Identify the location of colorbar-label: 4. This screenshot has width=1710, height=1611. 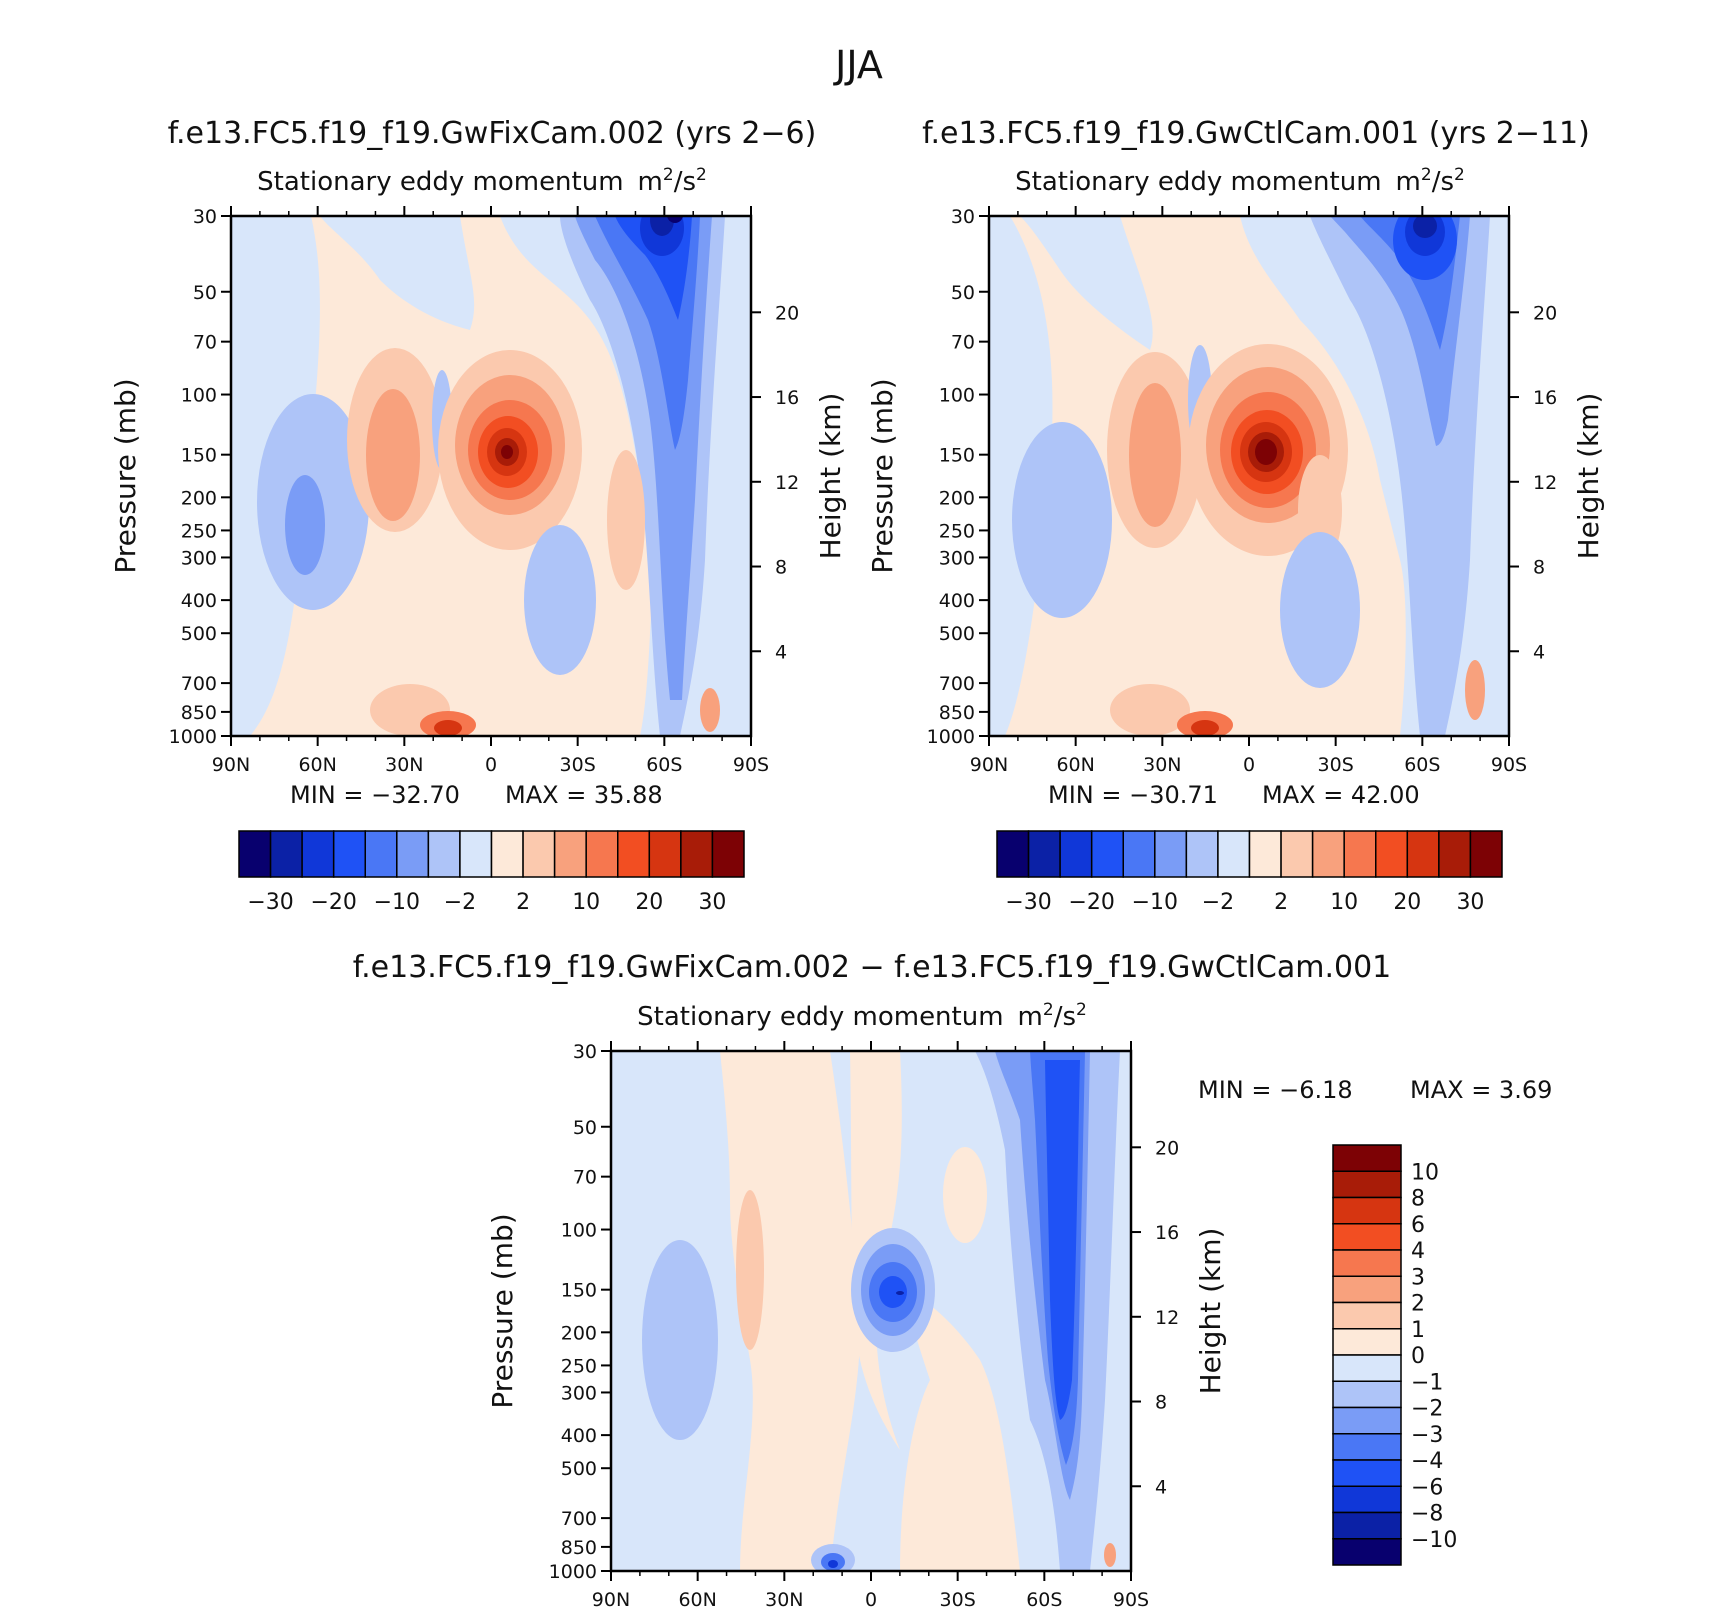
(1418, 1251).